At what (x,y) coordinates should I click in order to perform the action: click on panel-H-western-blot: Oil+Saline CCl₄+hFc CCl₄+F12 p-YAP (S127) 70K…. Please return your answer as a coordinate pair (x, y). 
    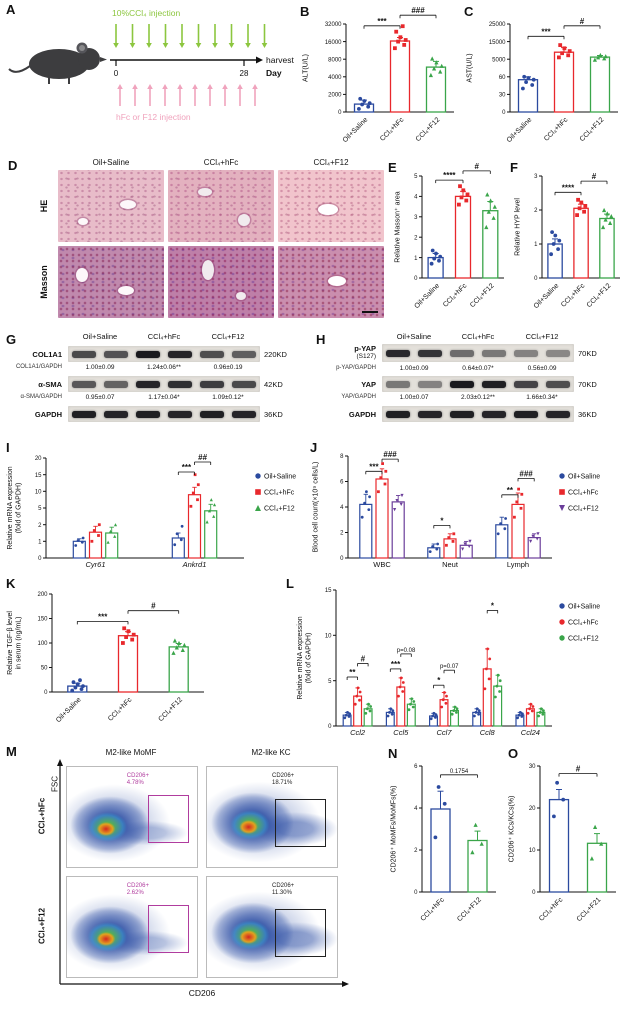
    Looking at the image, I should click on (470, 385).